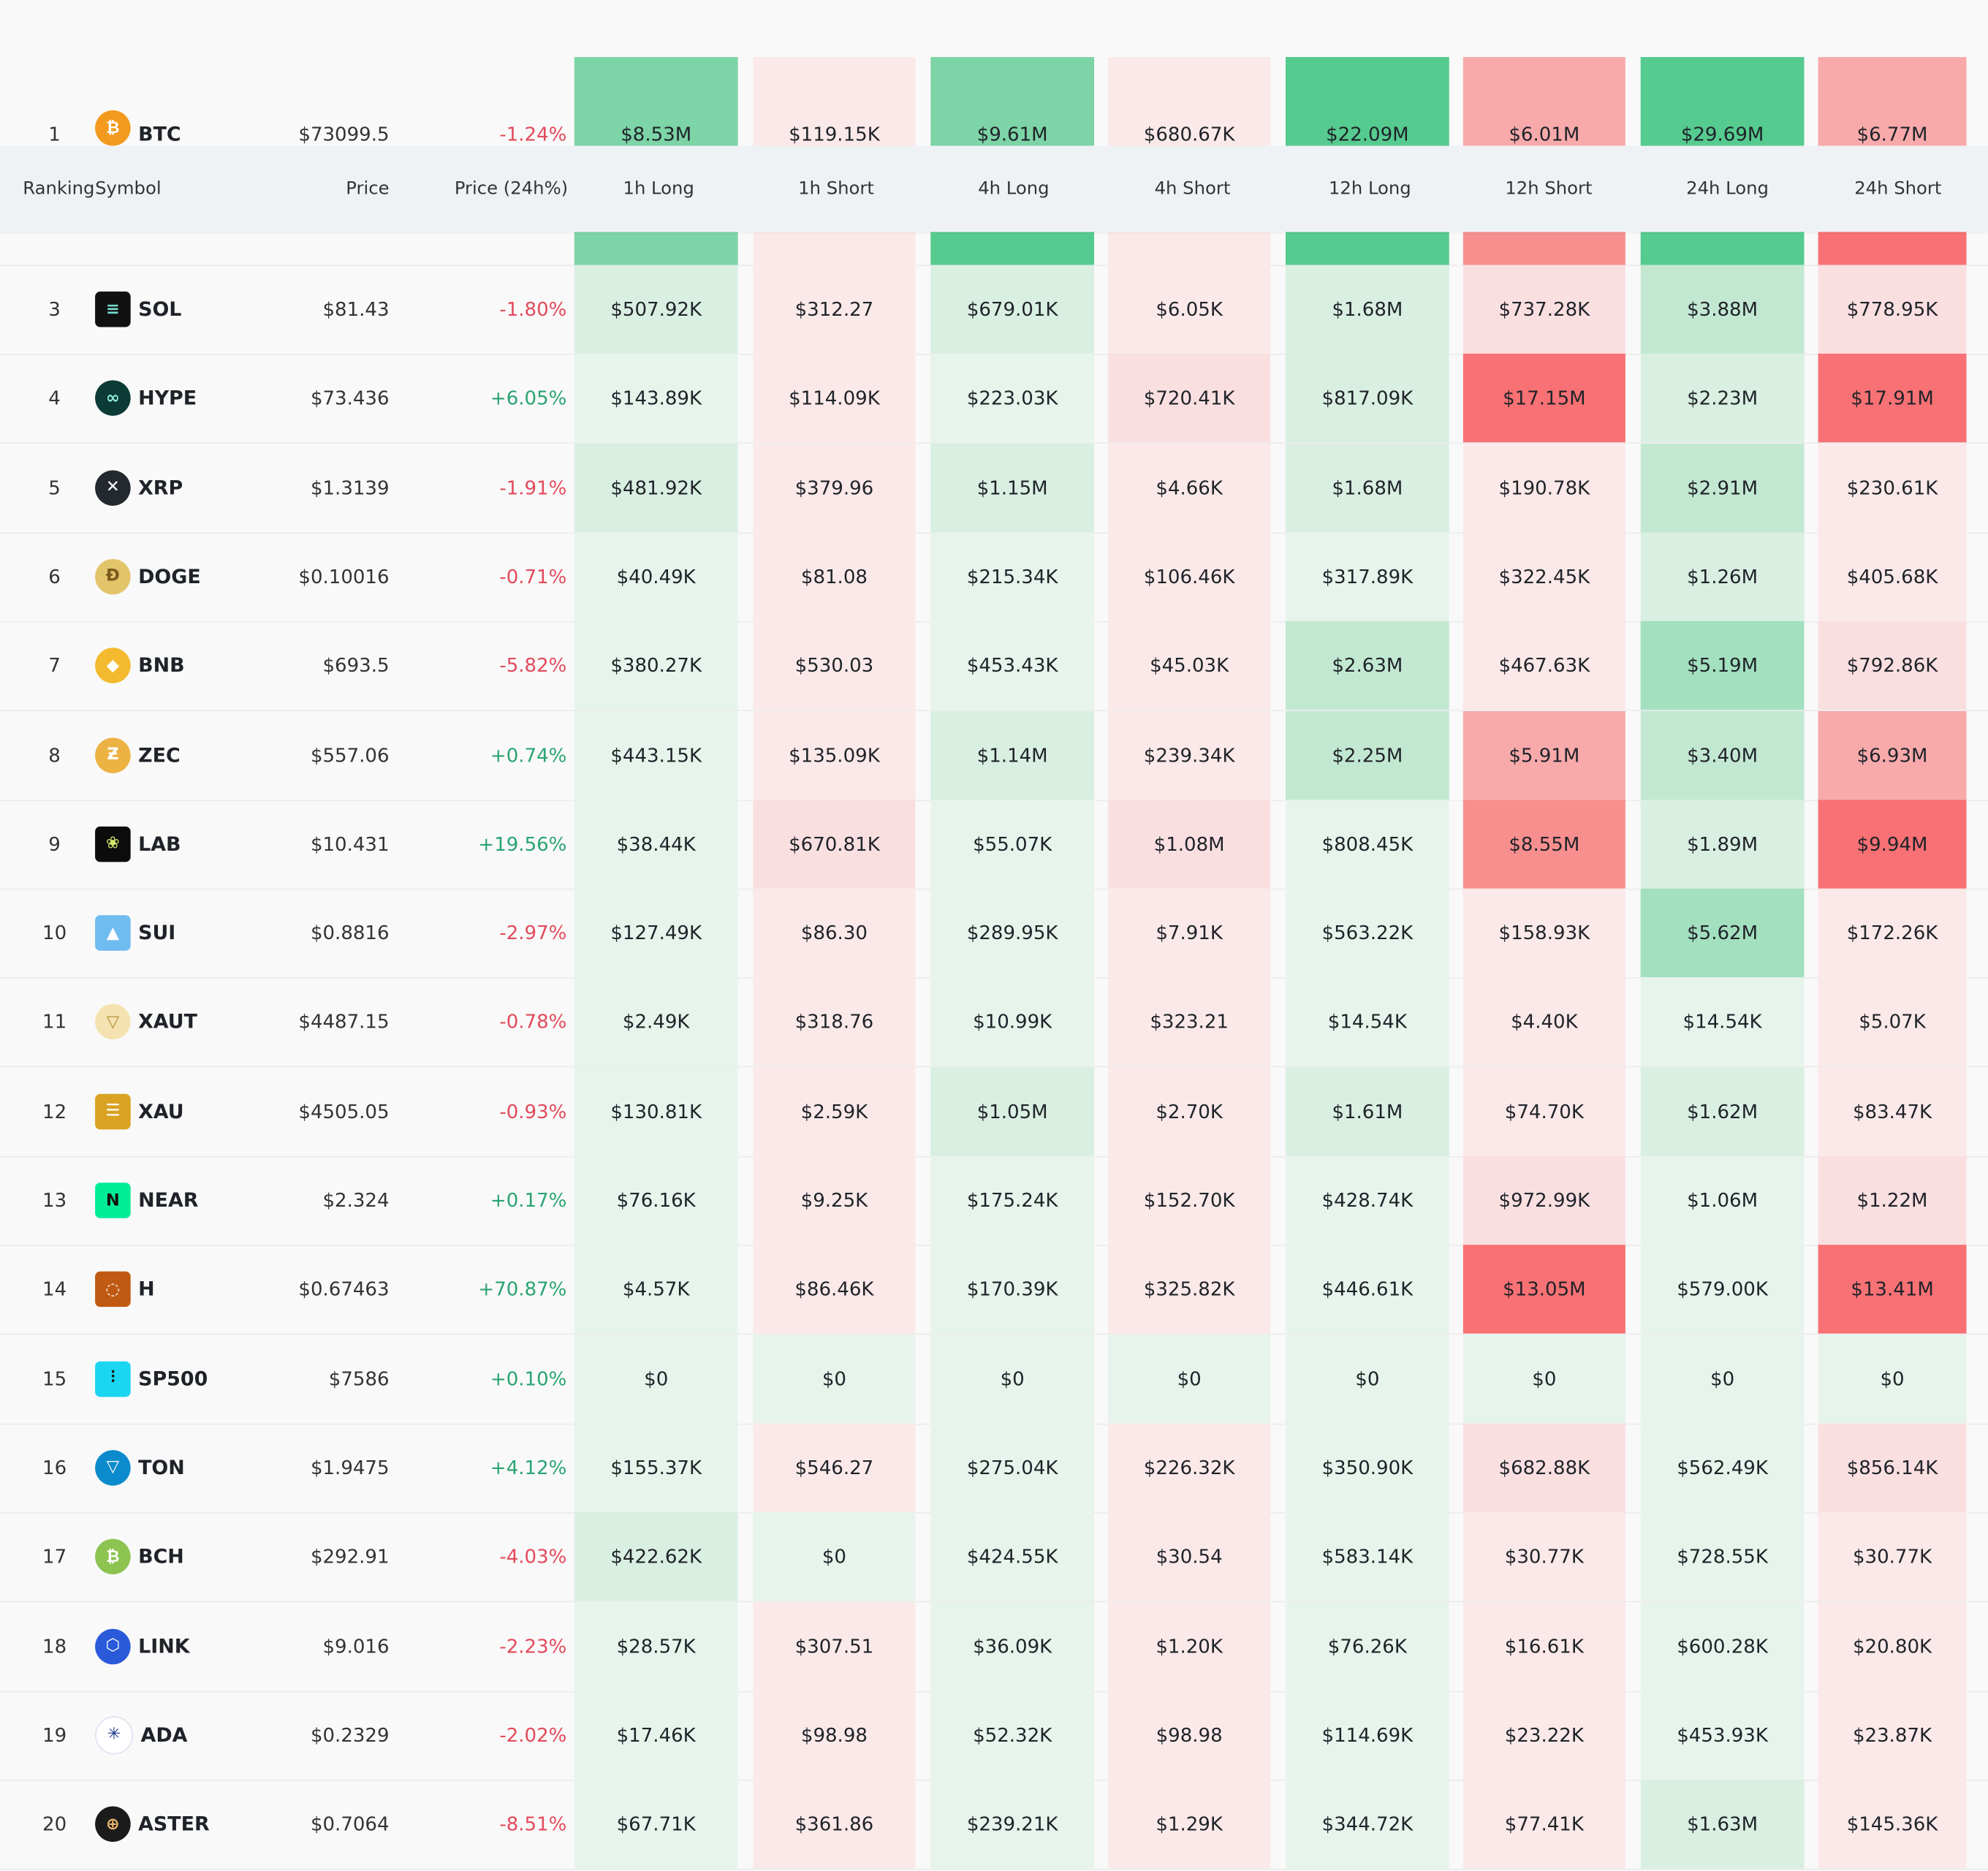 The image size is (1988, 1871). I want to click on liq-cell-1h-long: $76.16K, so click(656, 1200).